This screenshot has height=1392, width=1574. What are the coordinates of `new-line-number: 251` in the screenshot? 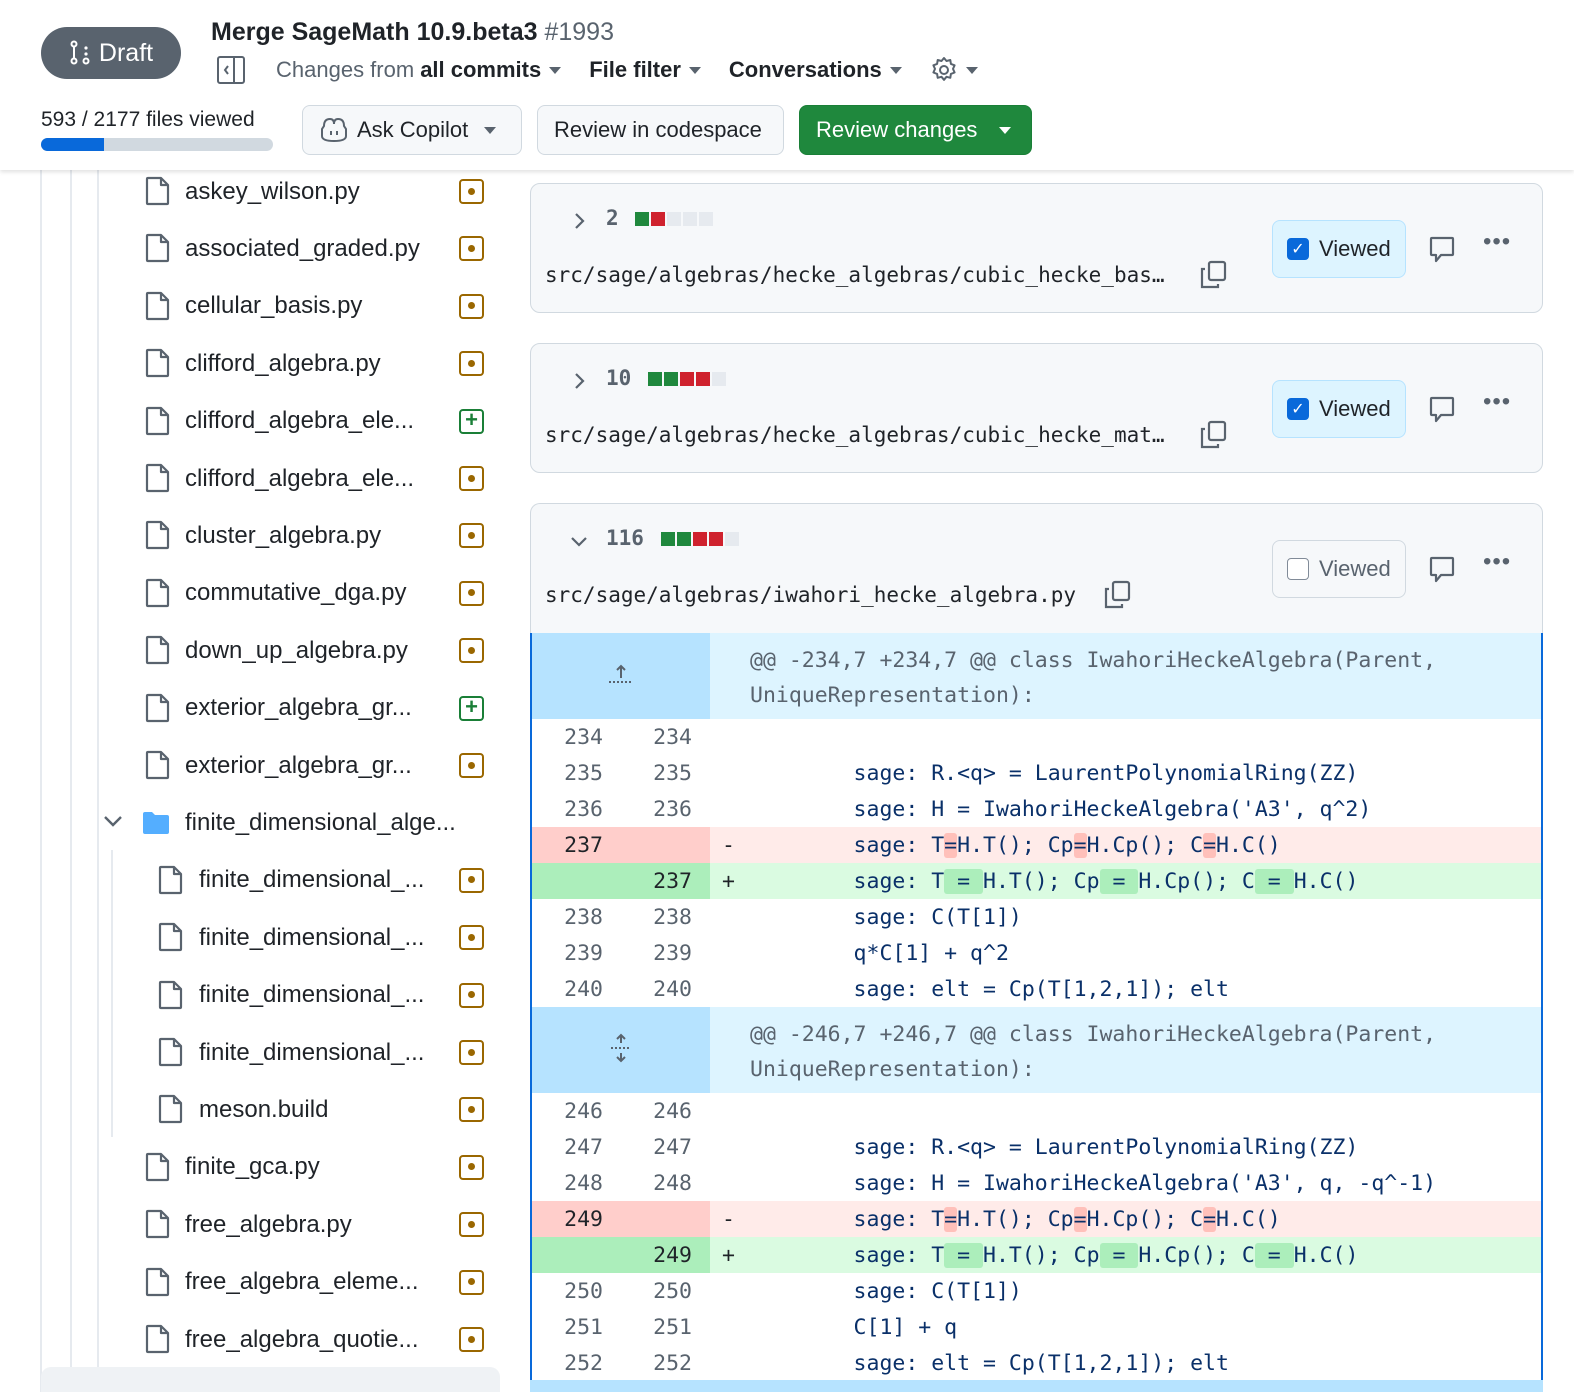 It's located at (672, 1327).